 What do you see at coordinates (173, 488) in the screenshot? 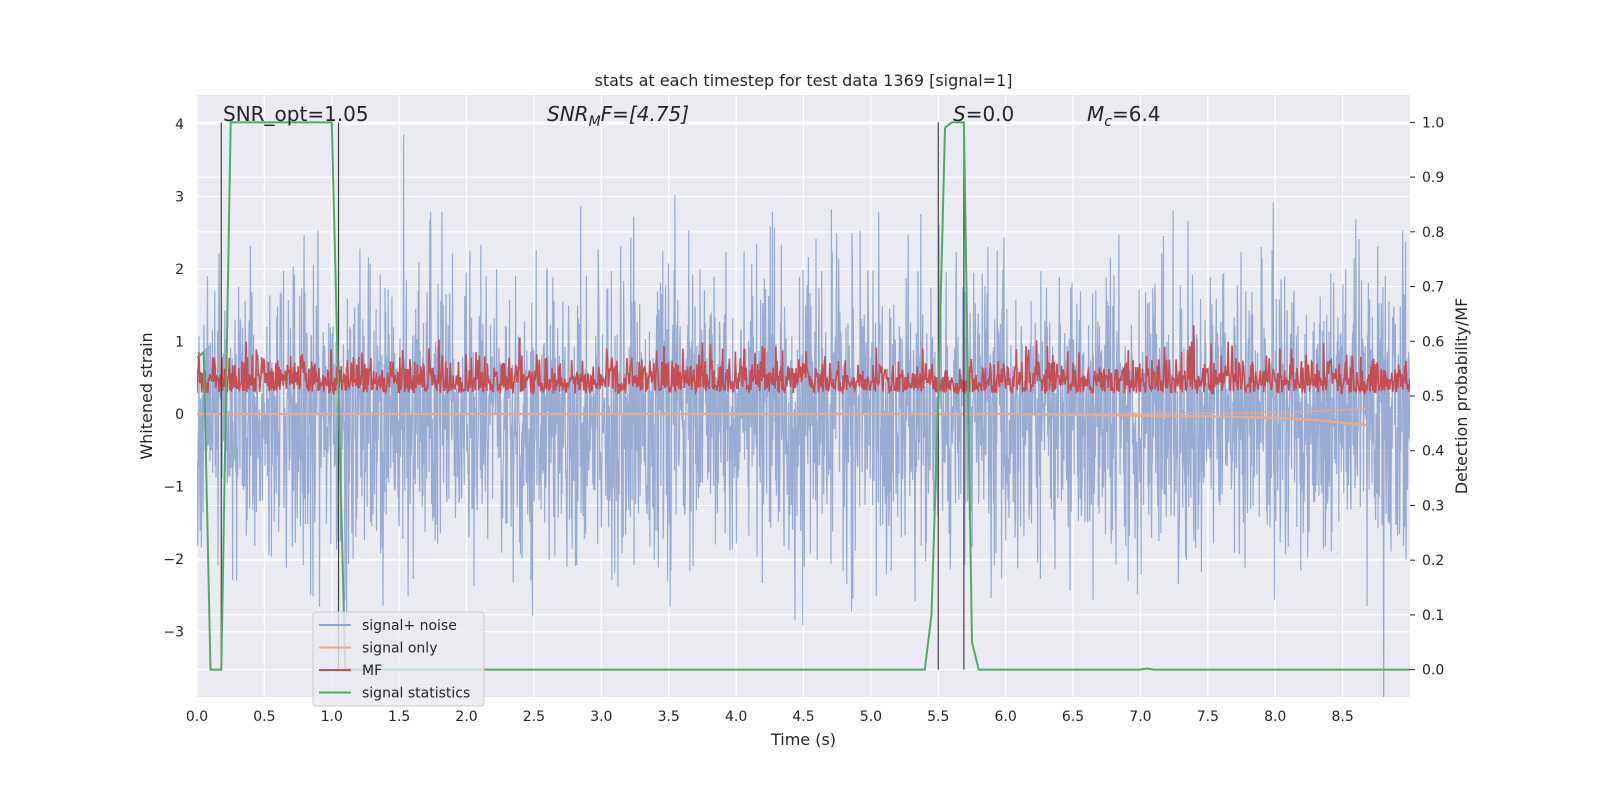
I see `left-y-tick-label: −1` at bounding box center [173, 488].